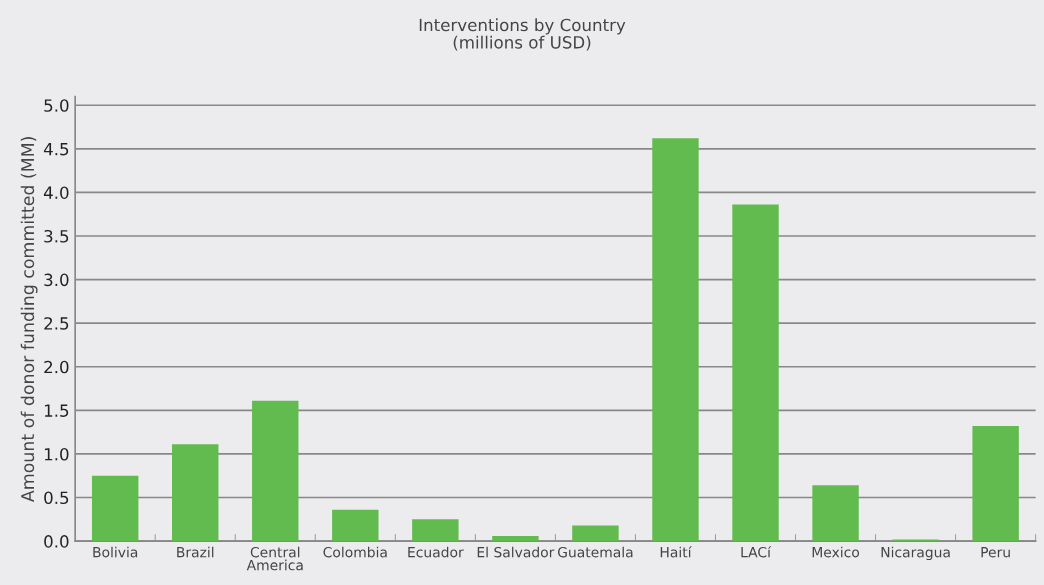  Describe the element at coordinates (195, 552) in the screenshot. I see `x-tick-label: Brazil` at that location.